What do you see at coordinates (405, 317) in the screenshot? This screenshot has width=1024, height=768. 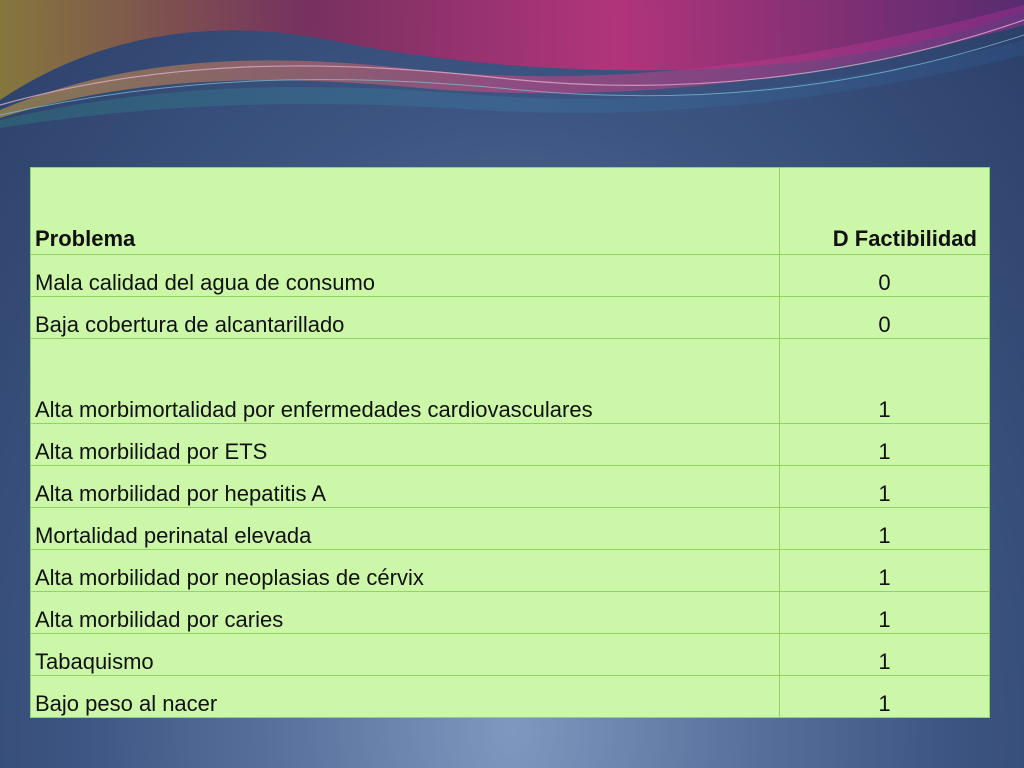 I see `problem-cell: Baja cobertura de alcantarillado` at bounding box center [405, 317].